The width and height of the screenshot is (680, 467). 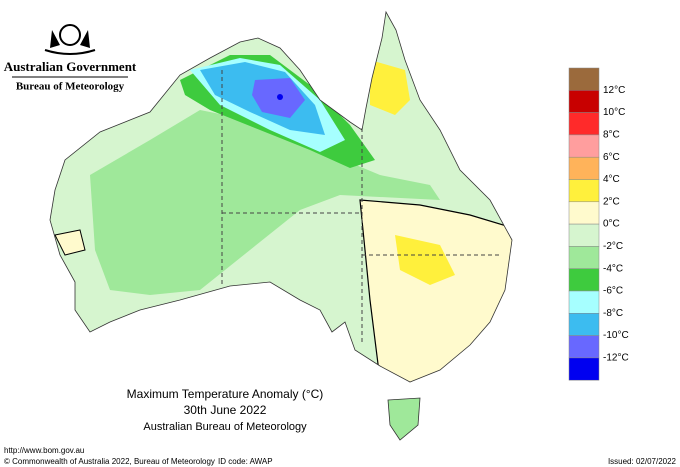 I want to click on legend-label: 0°C, so click(x=611, y=224).